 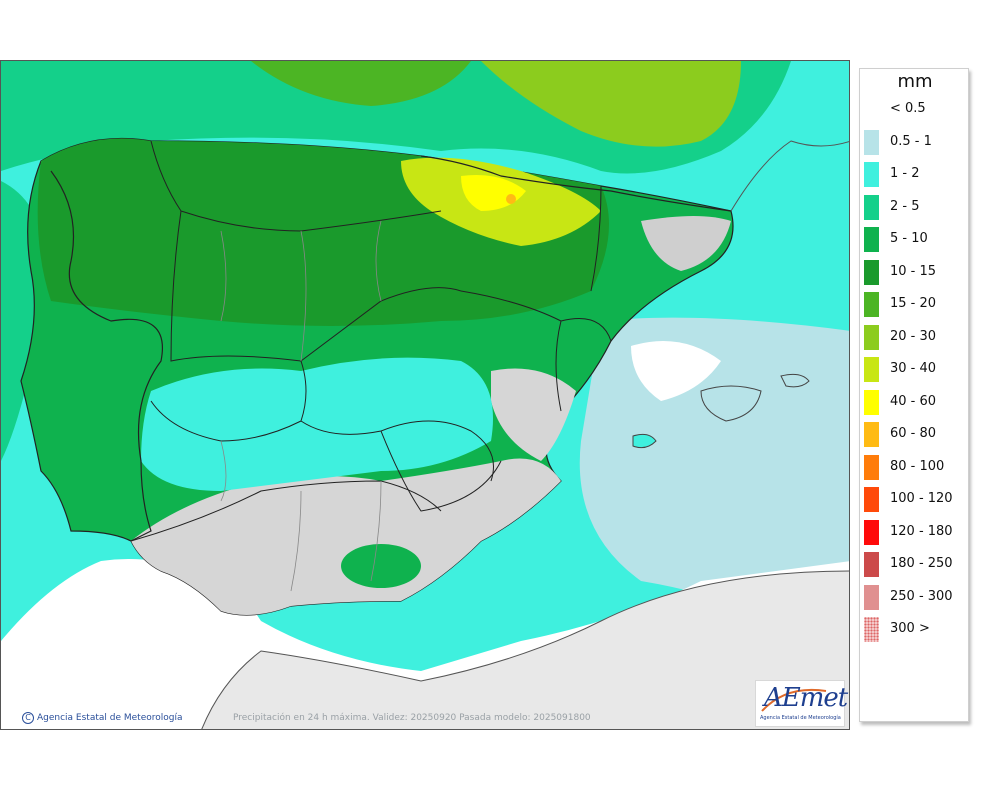 I want to click on legend-label: 60 - 80, so click(x=913, y=433).